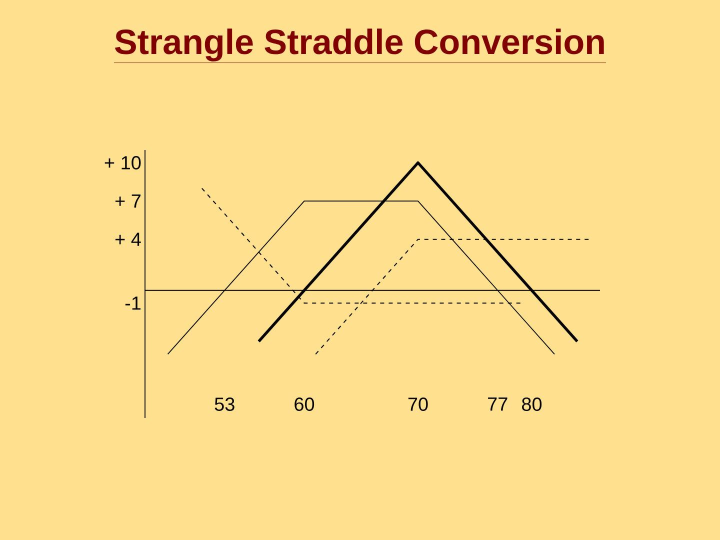 This screenshot has width=720, height=540. Describe the element at coordinates (532, 404) in the screenshot. I see `x-tick-label: 80` at that location.